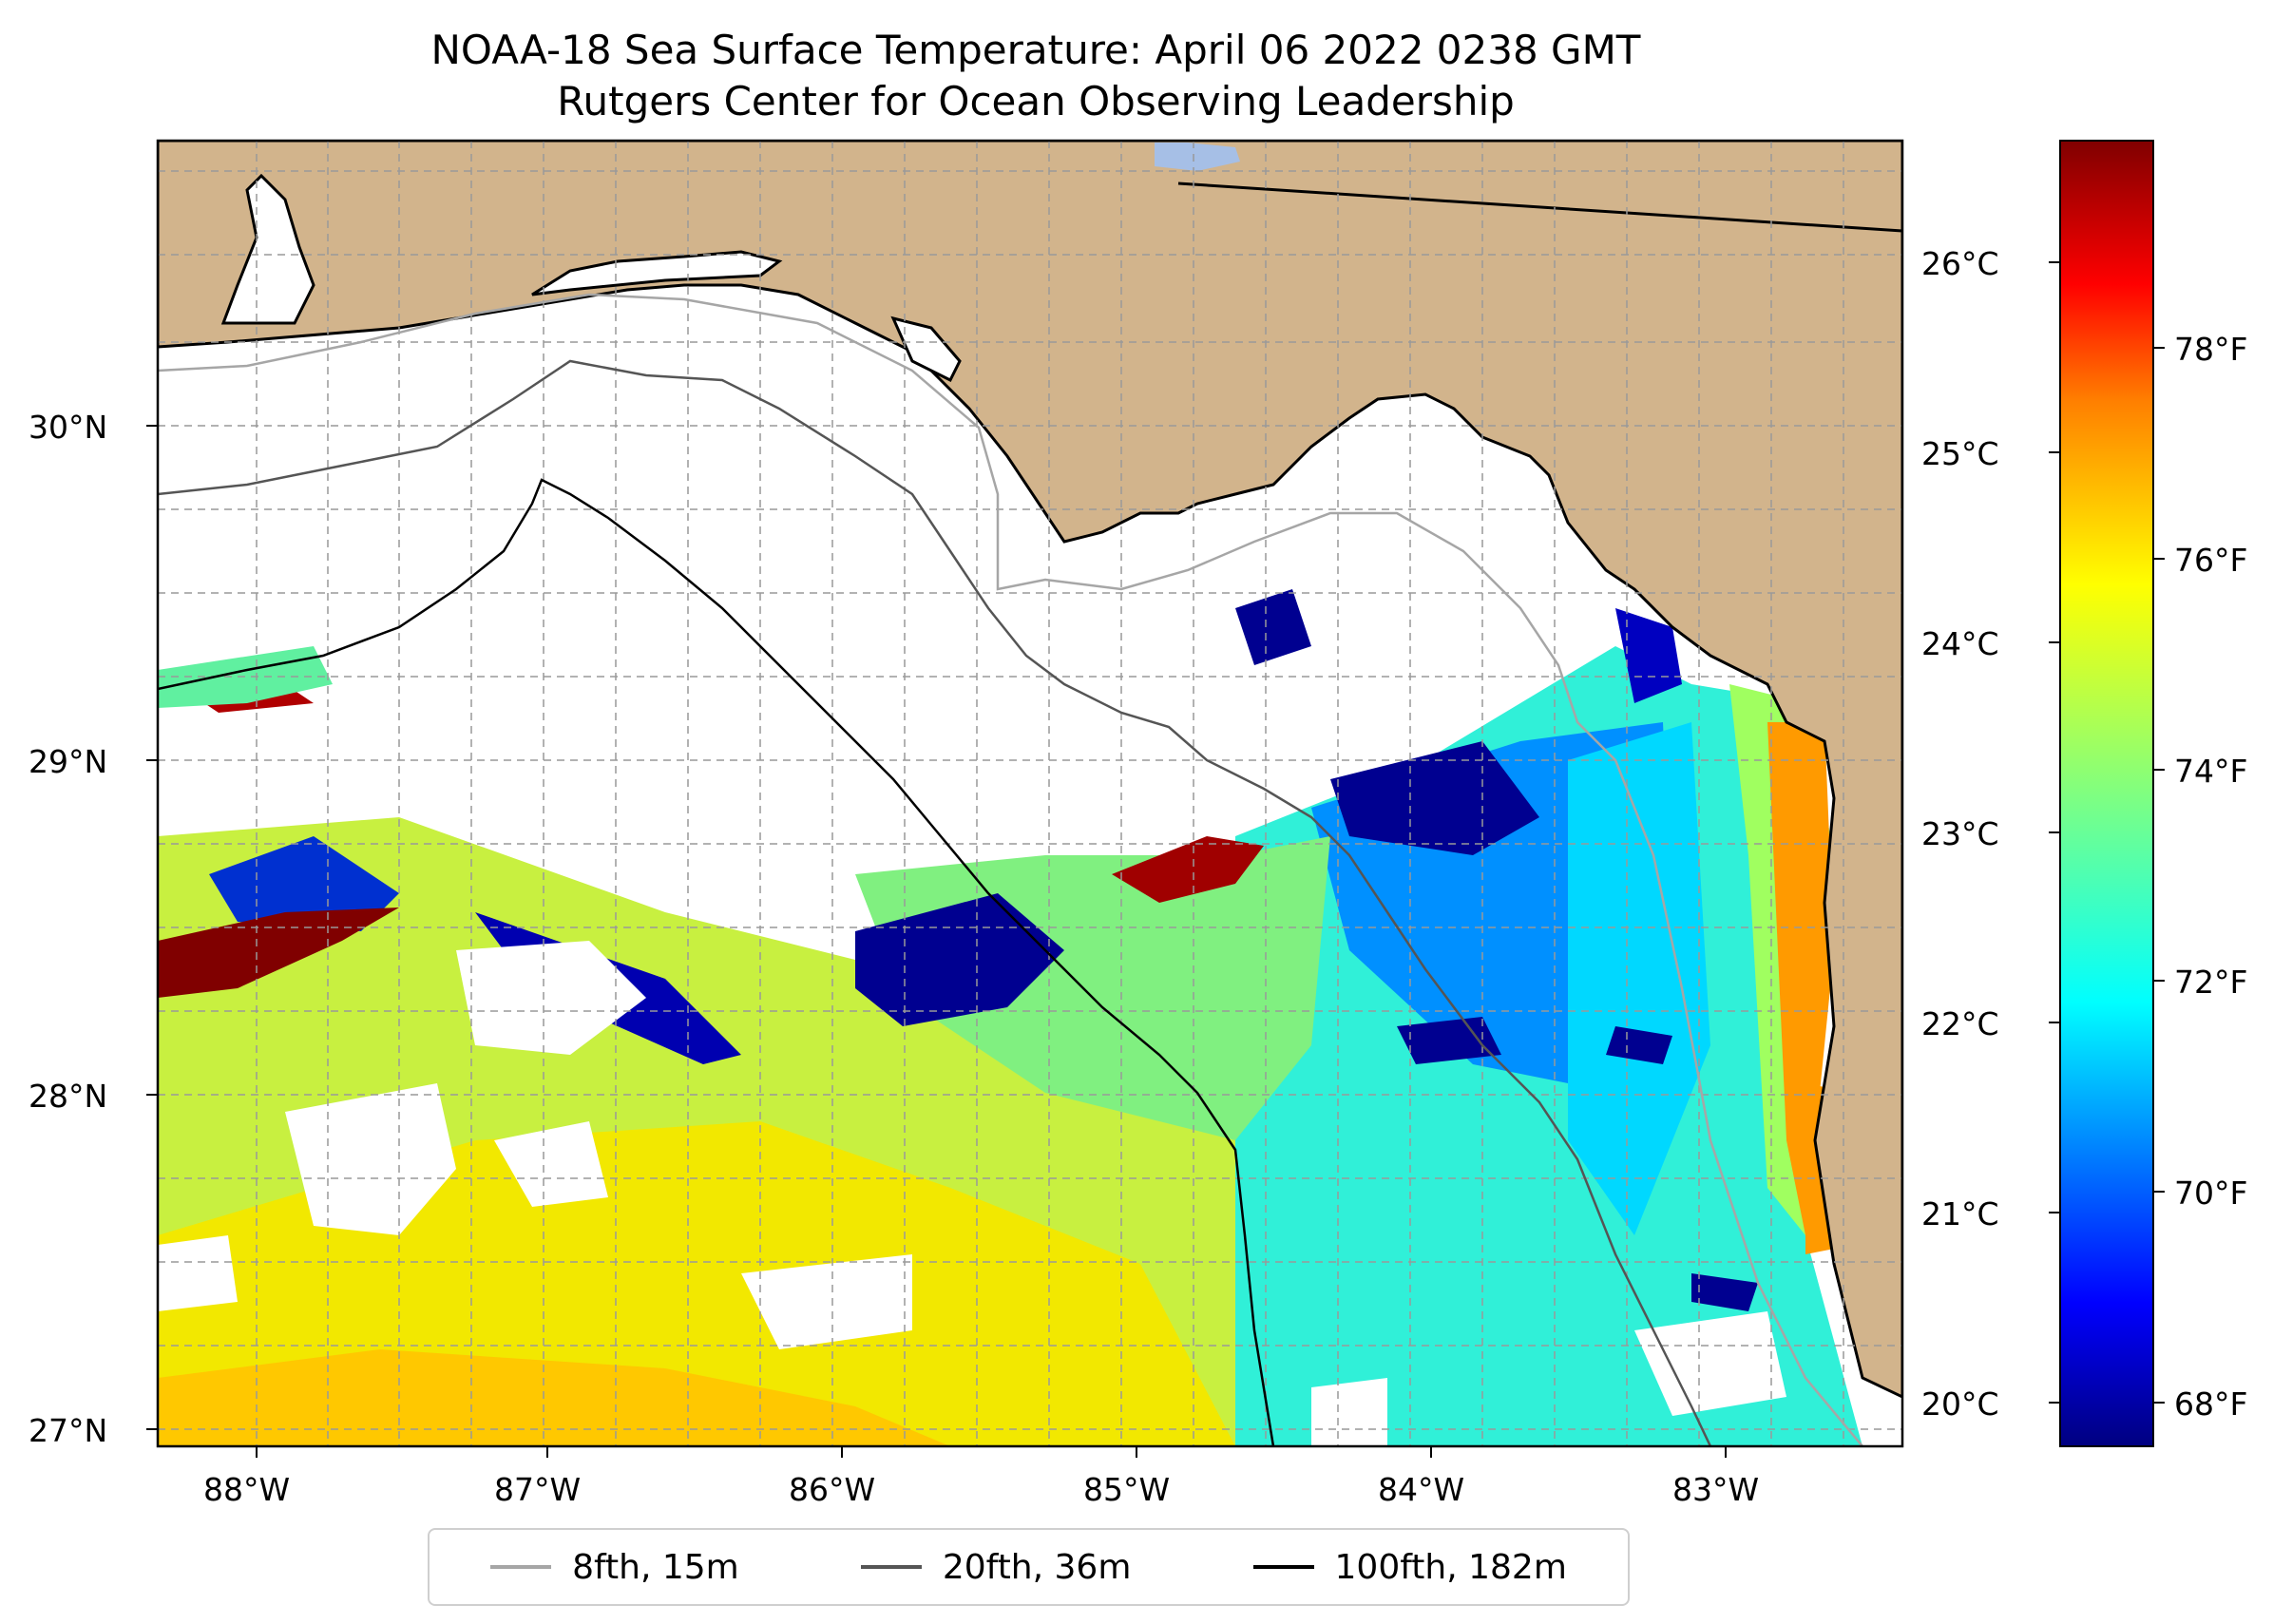  I want to click on colorbar, so click(2106, 793).